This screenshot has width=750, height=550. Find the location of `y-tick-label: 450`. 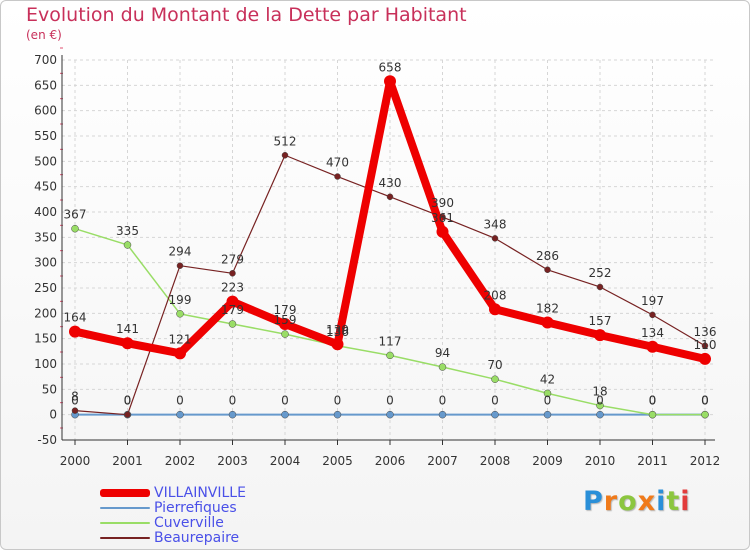

y-tick-label: 450 is located at coordinates (45, 187).